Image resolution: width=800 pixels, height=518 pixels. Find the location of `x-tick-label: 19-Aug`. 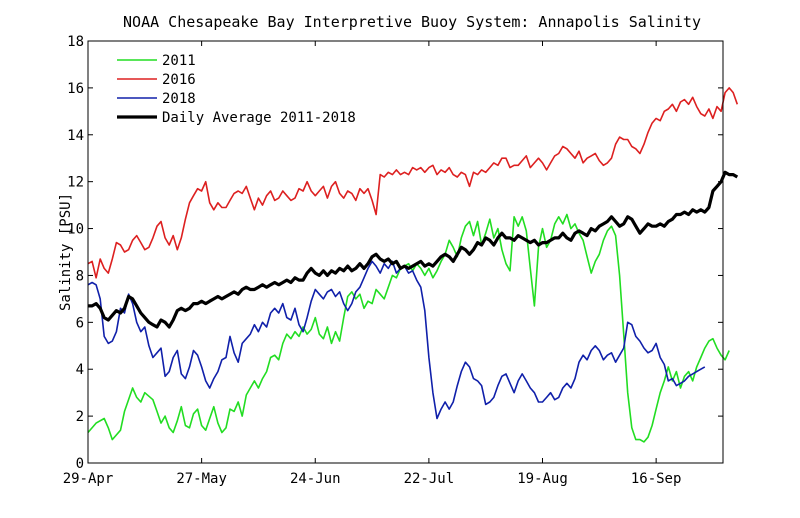

x-tick-label: 19-Aug is located at coordinates (542, 479).